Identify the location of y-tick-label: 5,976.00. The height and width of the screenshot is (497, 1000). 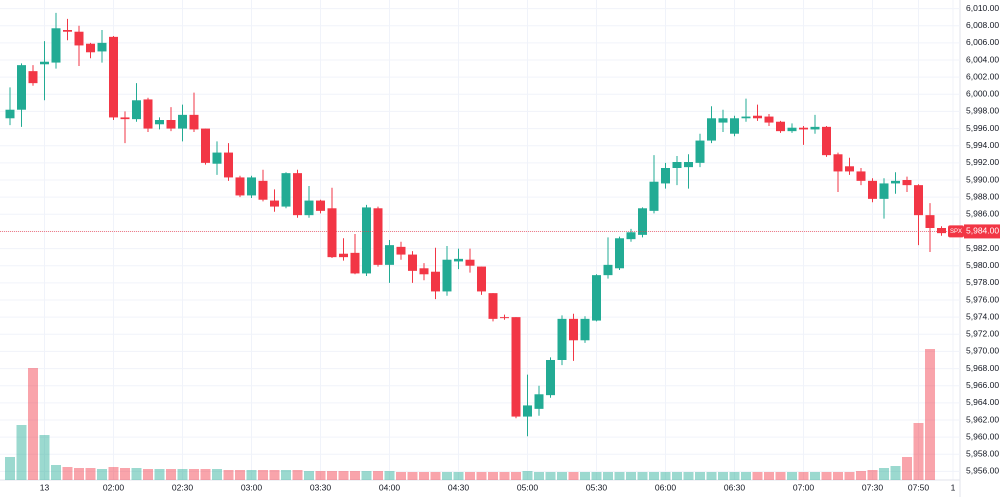
(982, 299).